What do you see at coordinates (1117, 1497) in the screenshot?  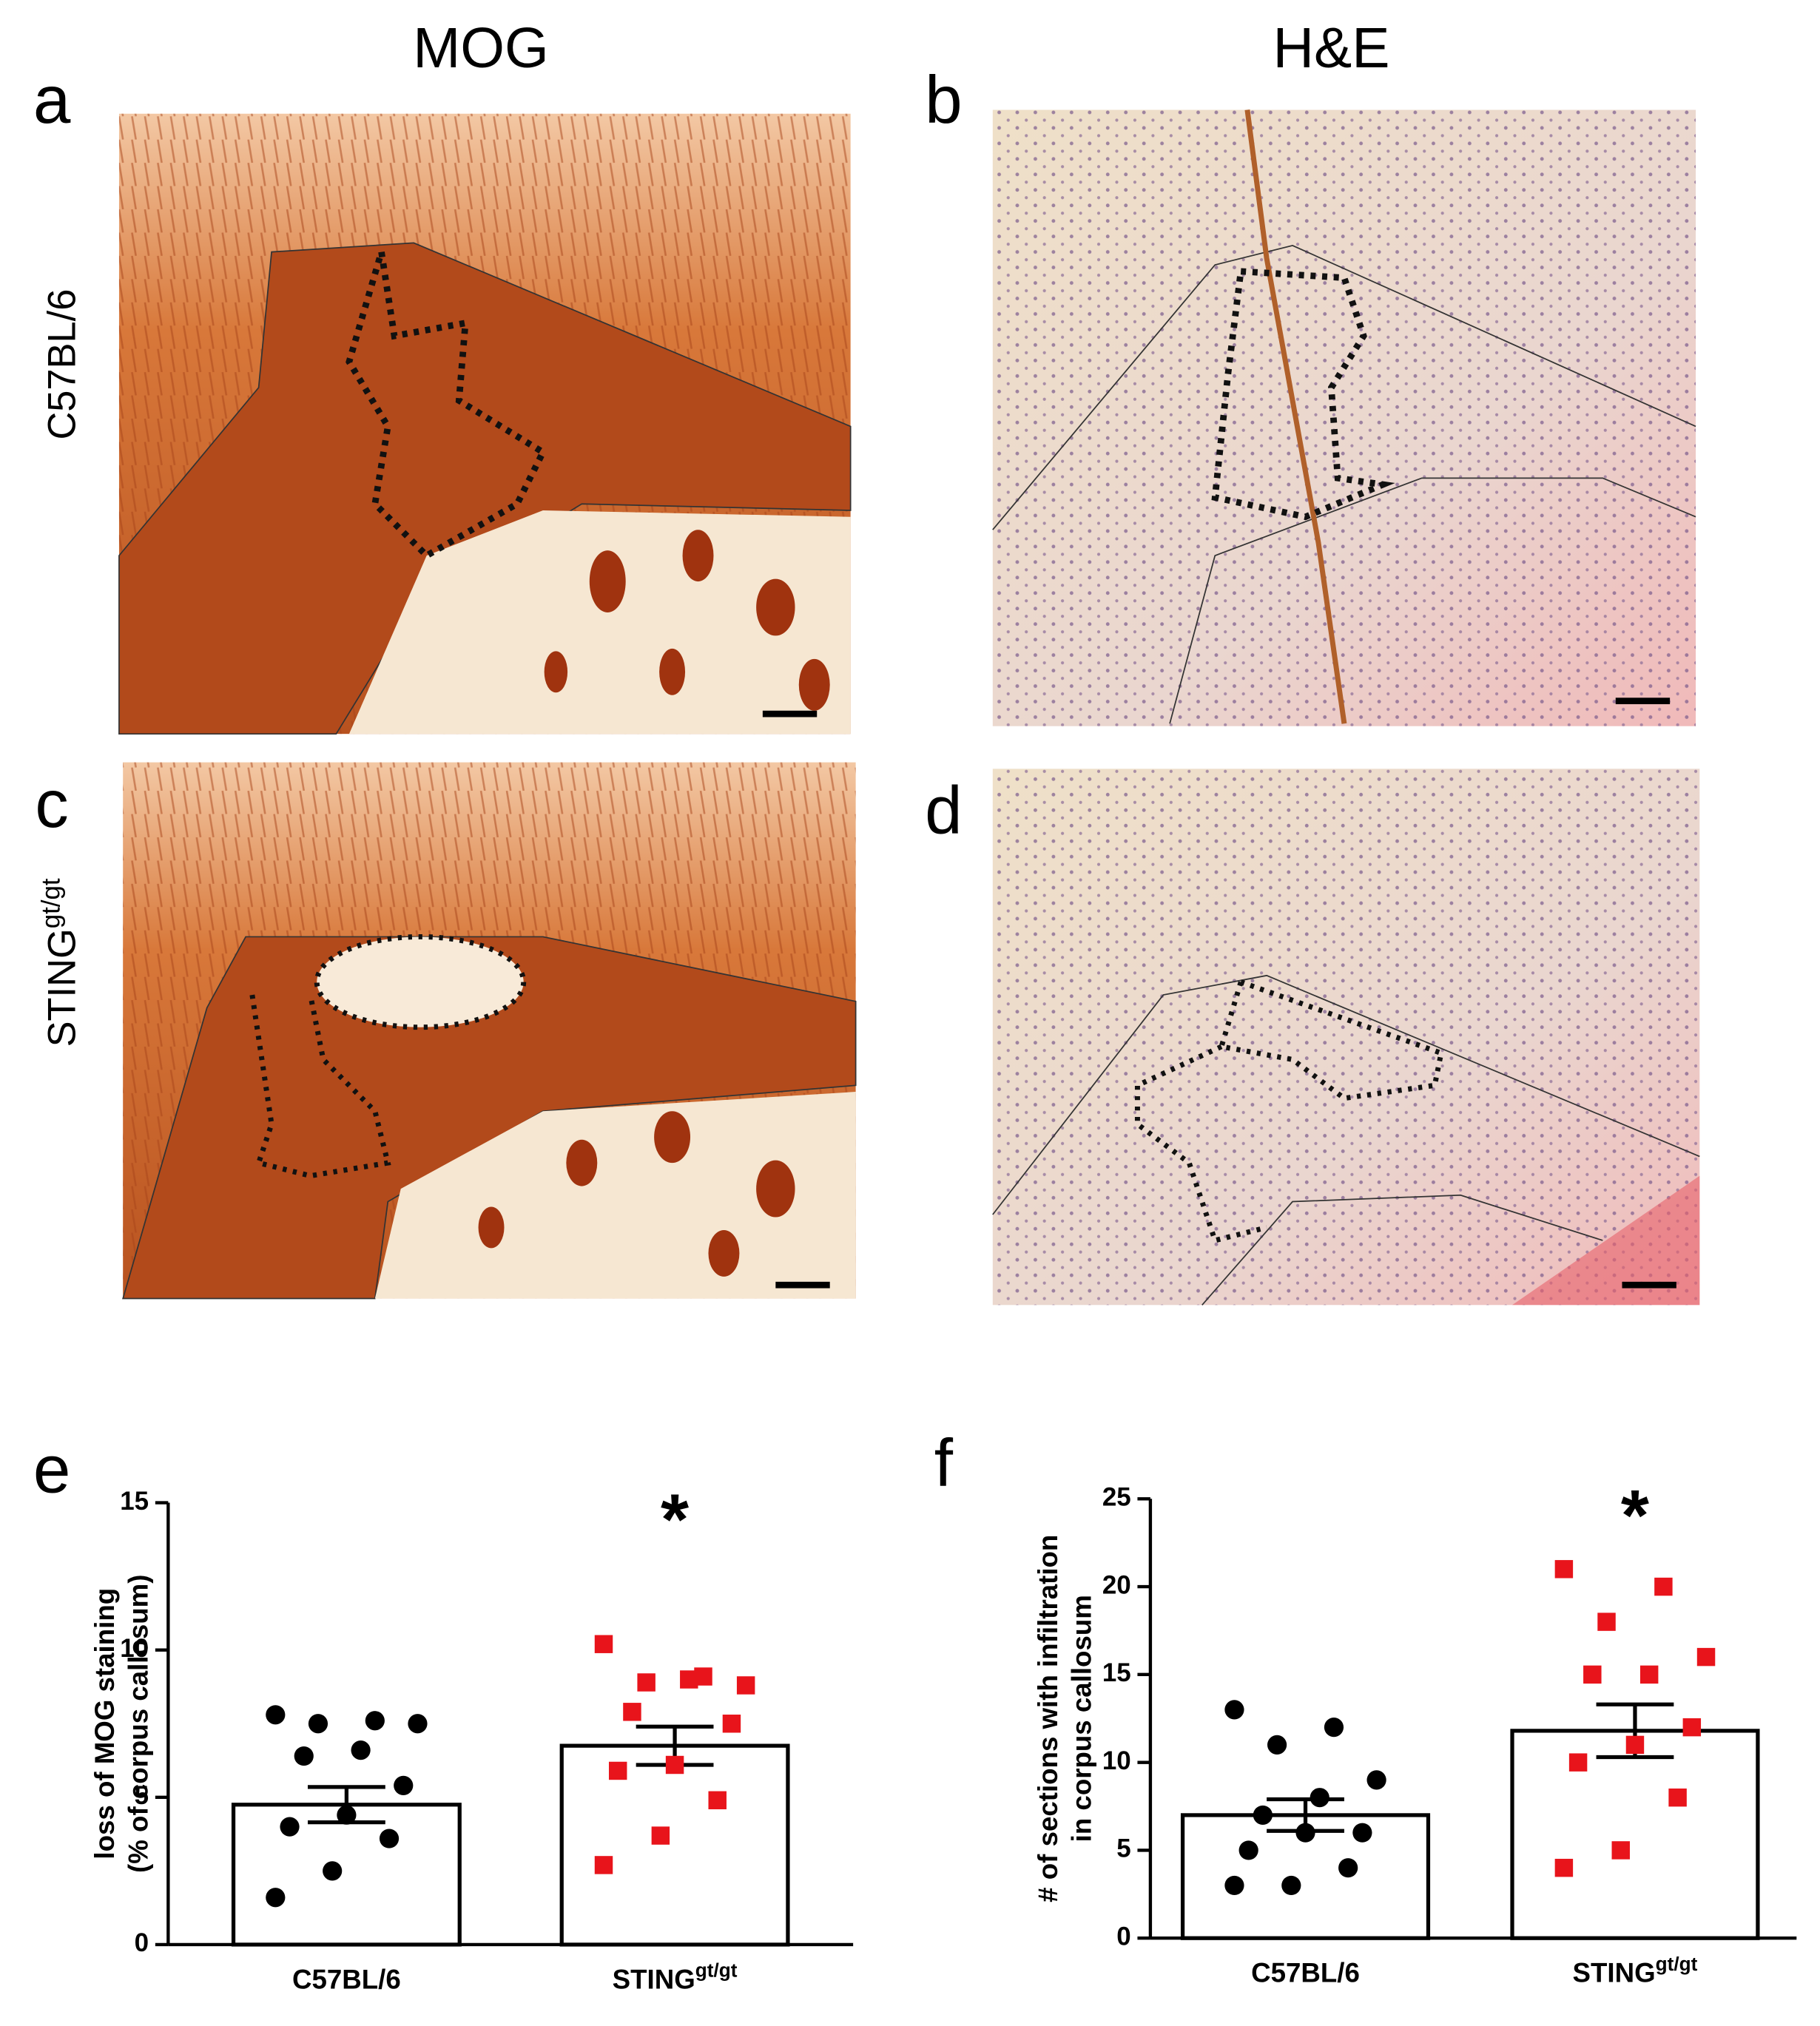 I see `y-tick-label: 25` at bounding box center [1117, 1497].